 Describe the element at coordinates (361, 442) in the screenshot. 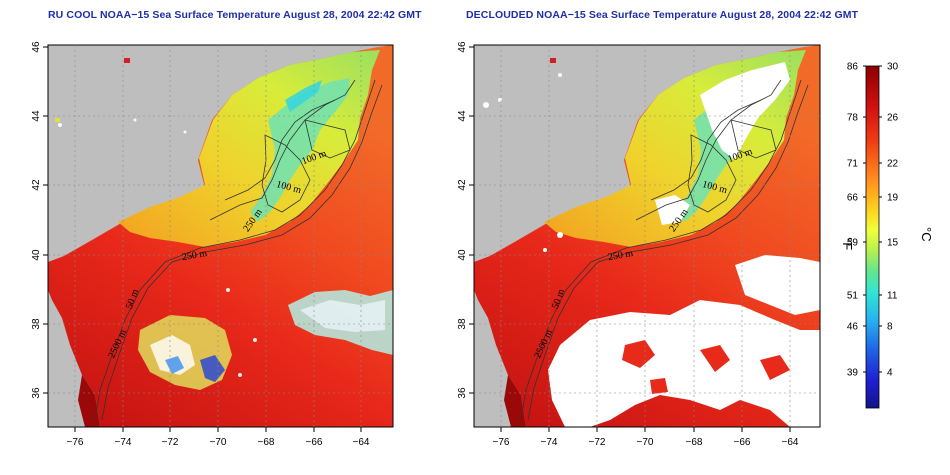

I see `left-lon-tick-label: −64` at that location.